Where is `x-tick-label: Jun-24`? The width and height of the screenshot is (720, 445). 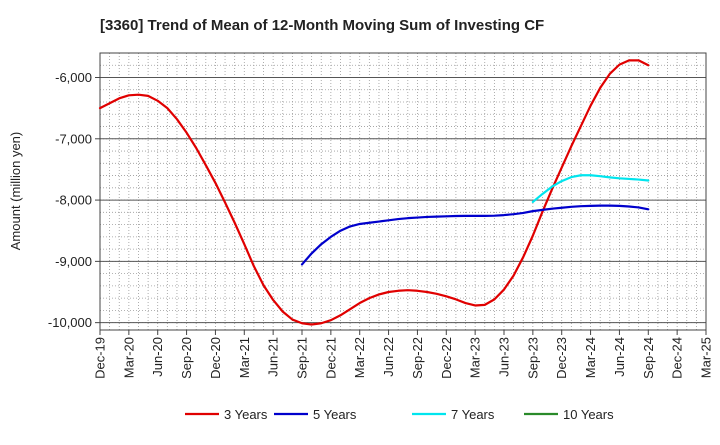
x-tick-label: Jun-24 is located at coordinates (619, 357).